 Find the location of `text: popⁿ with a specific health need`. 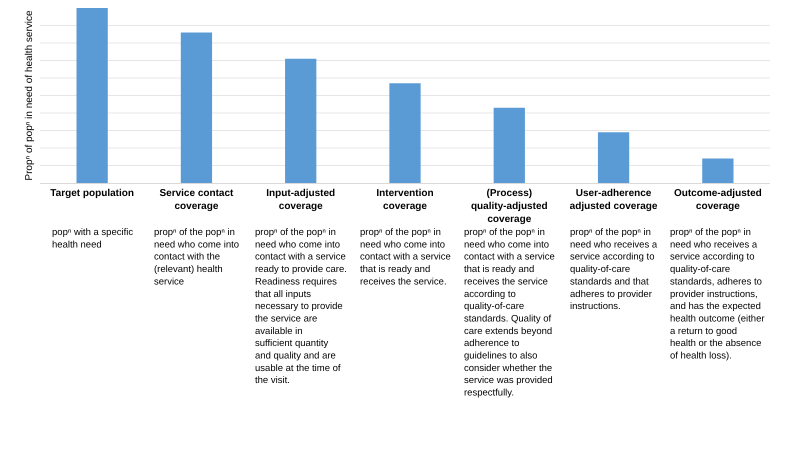

text: popⁿ with a specific health need is located at coordinates (93, 238).